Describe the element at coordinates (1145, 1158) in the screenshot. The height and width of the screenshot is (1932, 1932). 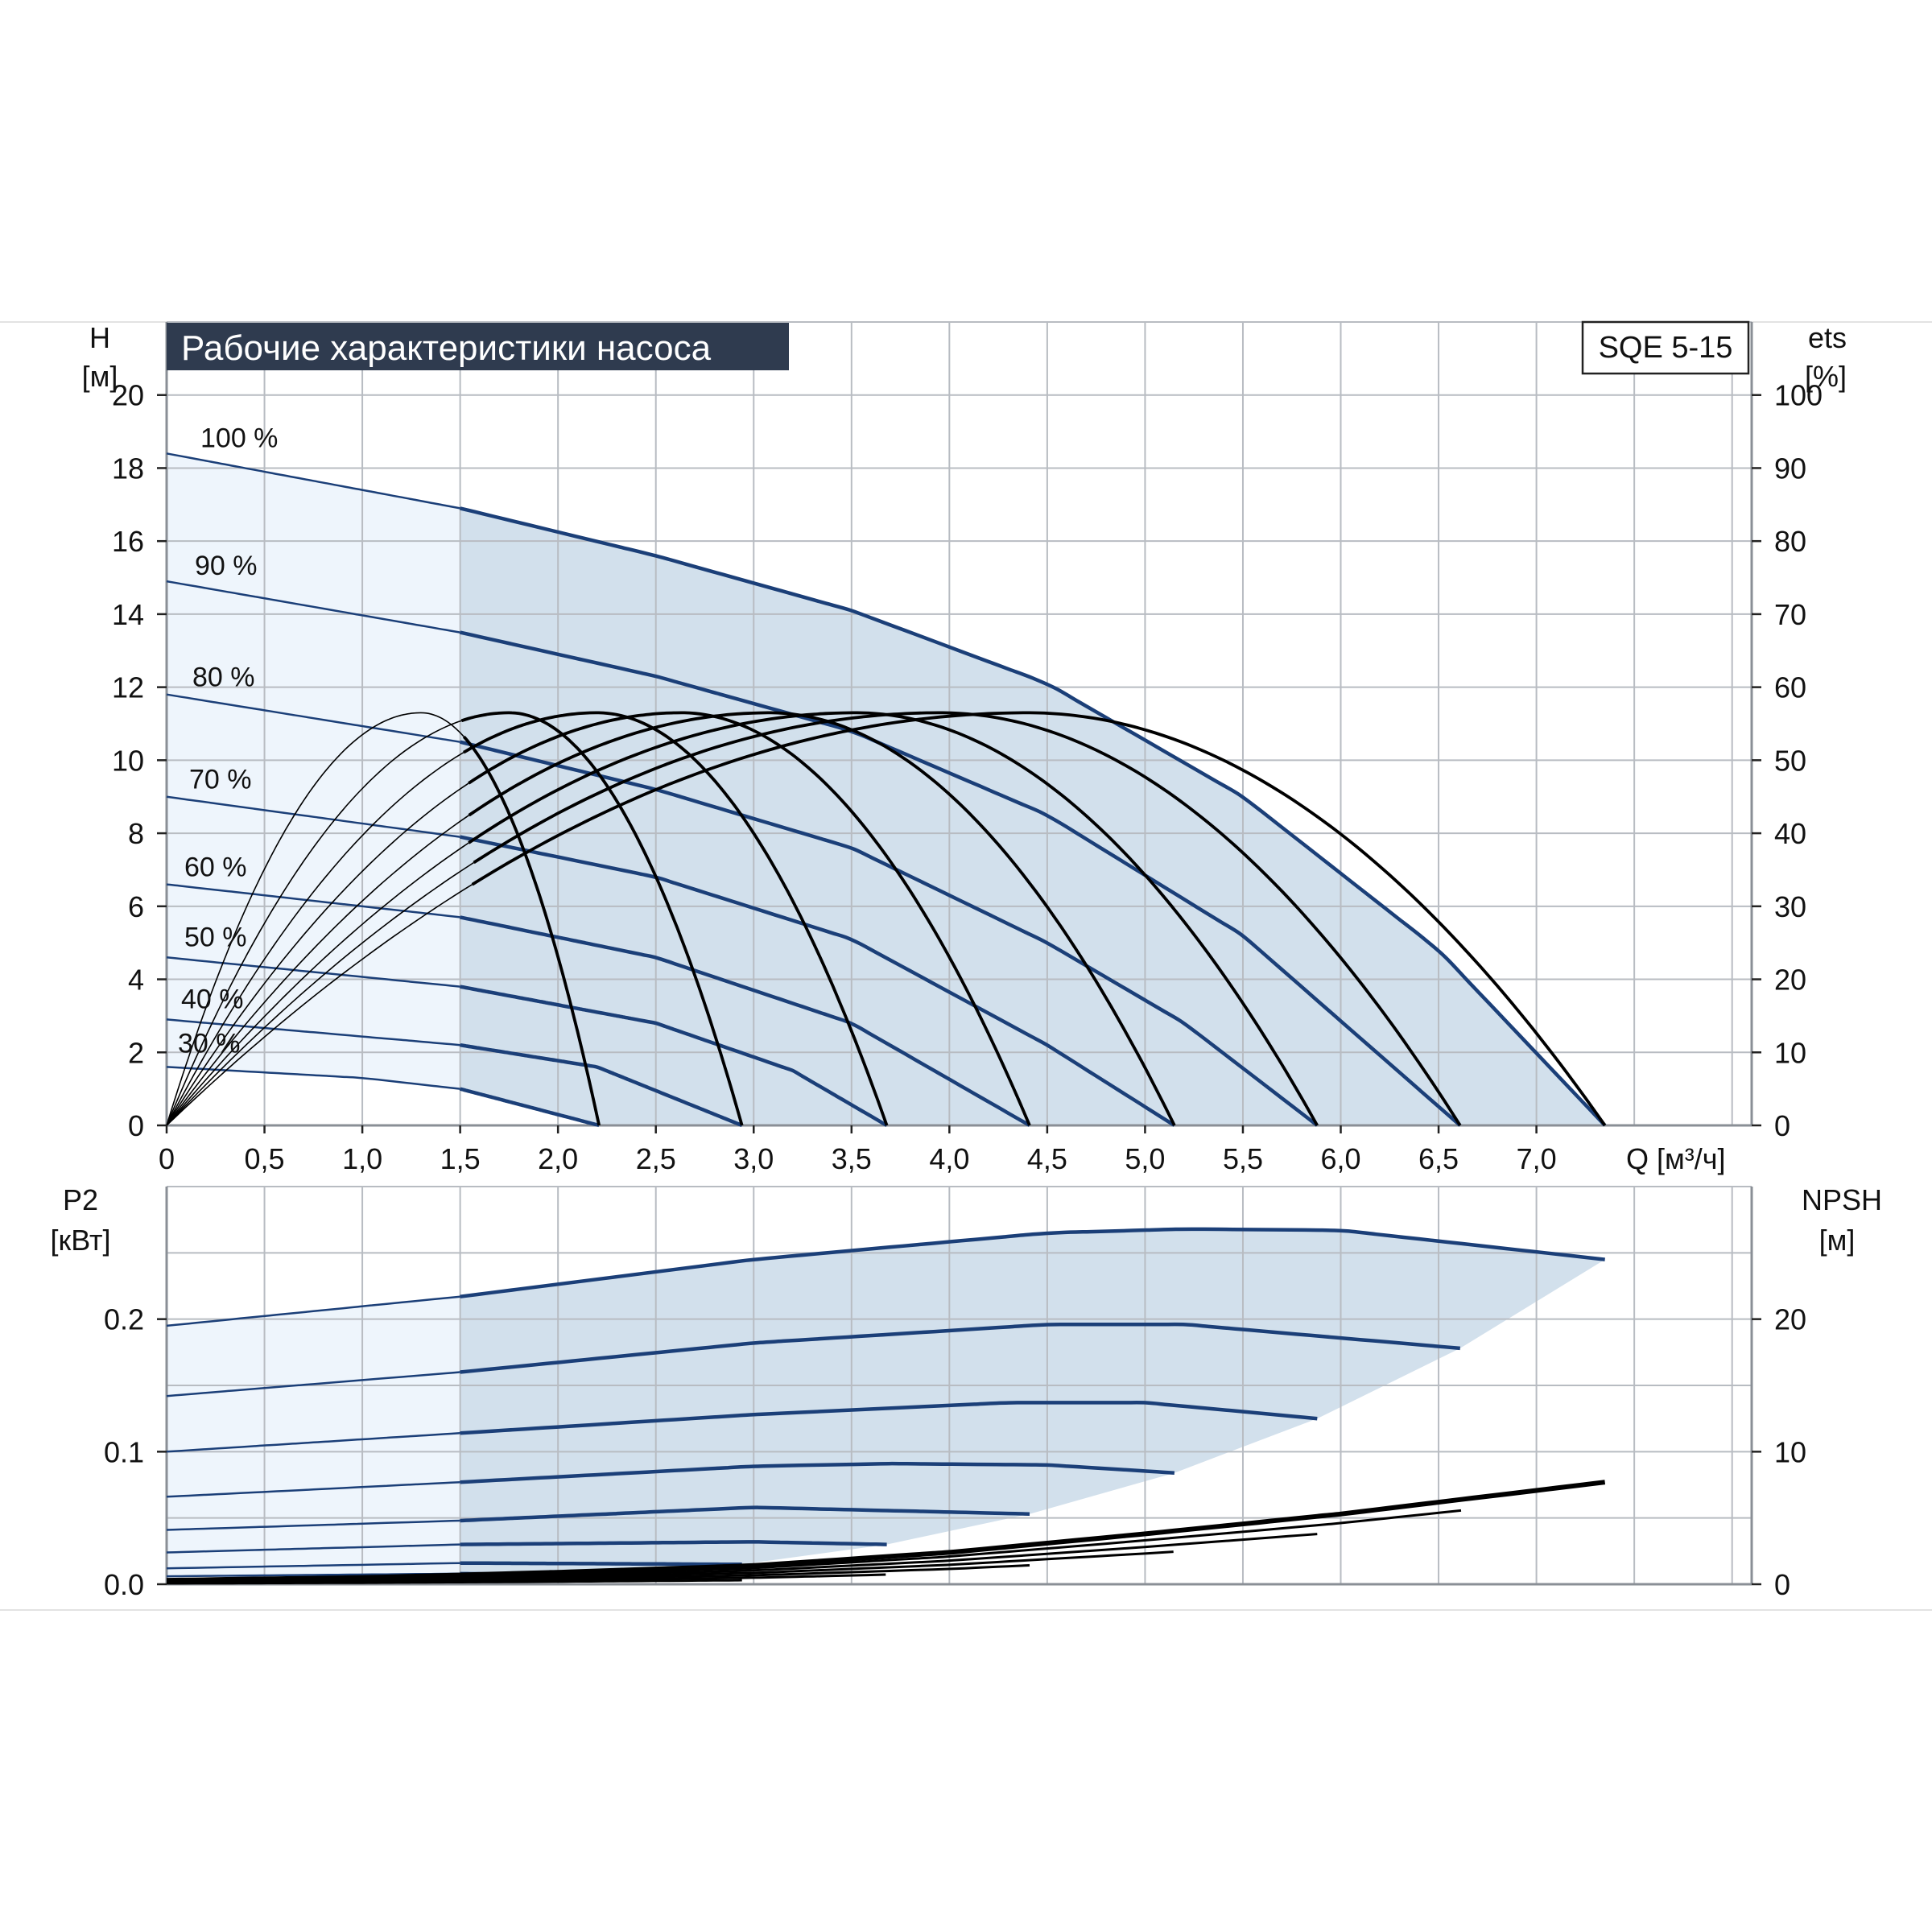
I see `x-tick-label: 5,0` at that location.